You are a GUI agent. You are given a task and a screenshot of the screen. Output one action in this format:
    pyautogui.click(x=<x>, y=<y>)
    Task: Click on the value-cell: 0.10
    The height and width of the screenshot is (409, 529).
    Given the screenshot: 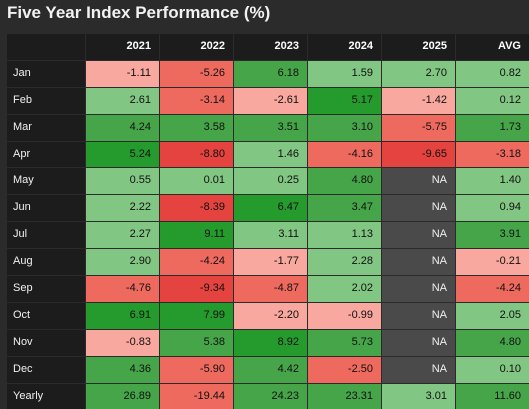 What is the action you would take?
    pyautogui.click(x=492, y=369)
    